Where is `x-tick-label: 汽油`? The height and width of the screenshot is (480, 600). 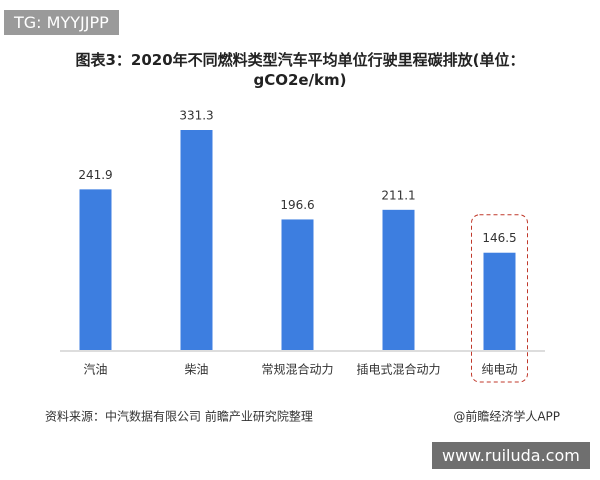 x-tick-label: 汽油 is located at coordinates (95, 369).